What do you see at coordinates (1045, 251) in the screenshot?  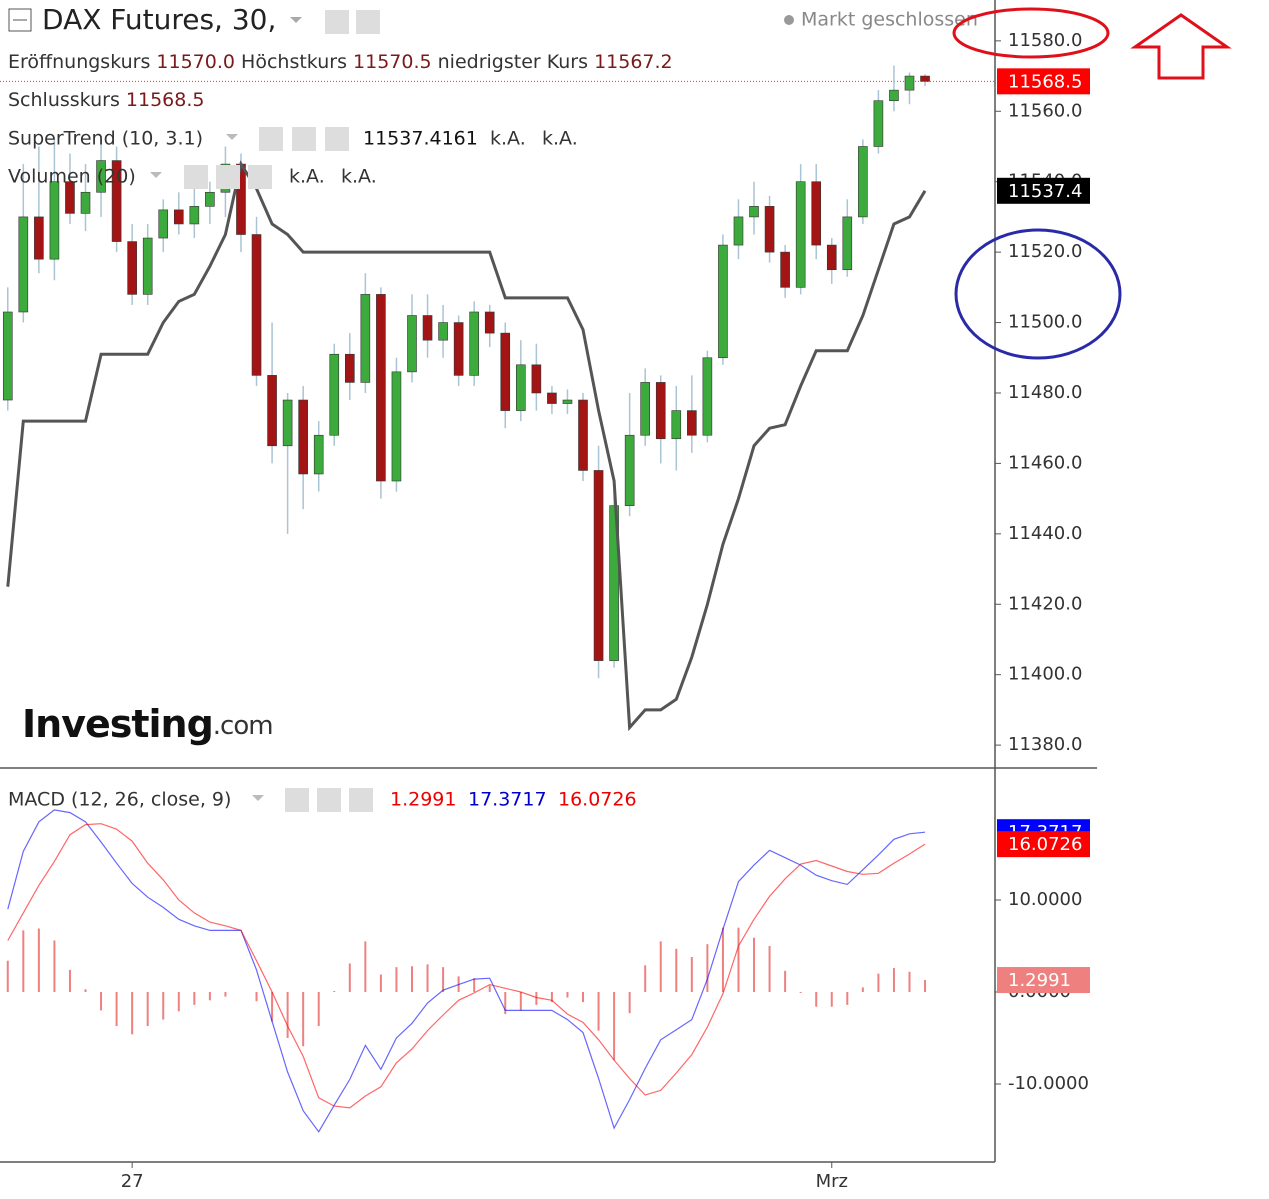 I see `y-tick-label: 11520.0` at bounding box center [1045, 251].